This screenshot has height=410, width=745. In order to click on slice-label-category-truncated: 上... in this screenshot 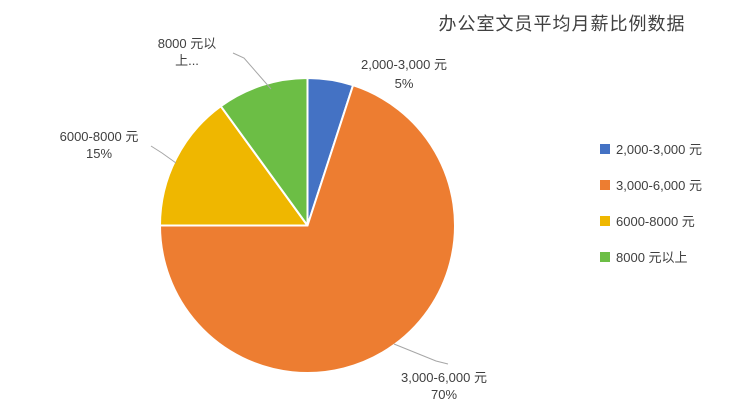, I will do `click(187, 60)`.